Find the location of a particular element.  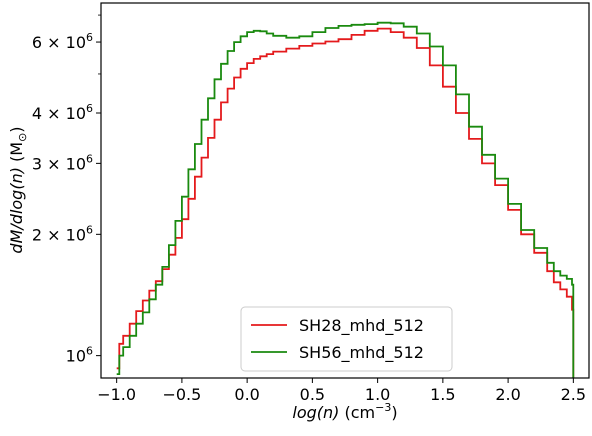

x-tick-label: 2.0 is located at coordinates (507, 394).